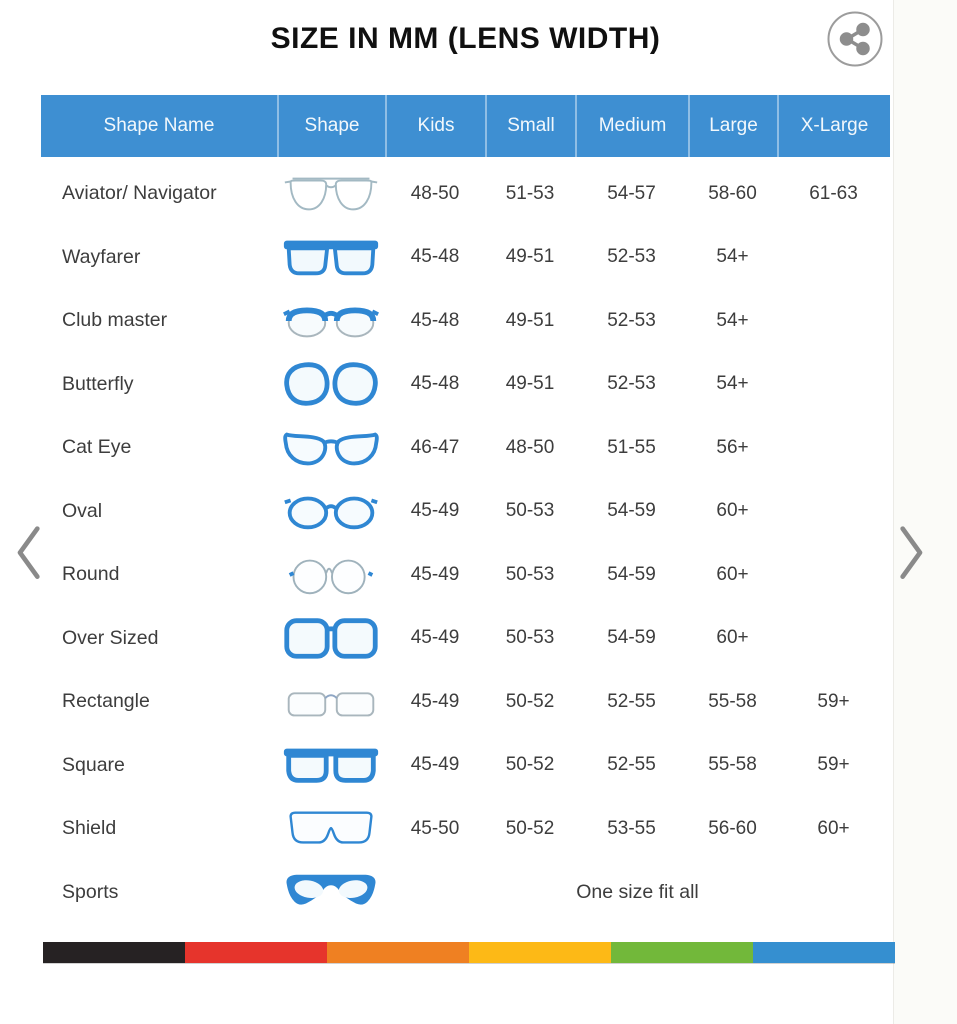  Describe the element at coordinates (732, 193) in the screenshot. I see `size-large: 58-60` at that location.